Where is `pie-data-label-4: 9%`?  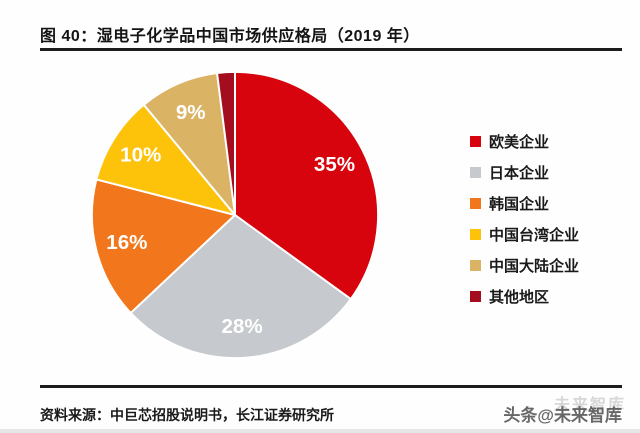
pie-data-label-4: 9% is located at coordinates (191, 112).